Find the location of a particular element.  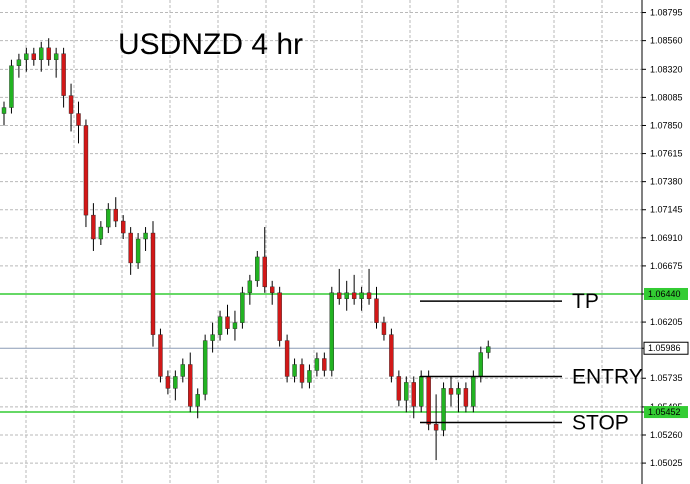

tick-label: 1.08320 is located at coordinates (666, 69).